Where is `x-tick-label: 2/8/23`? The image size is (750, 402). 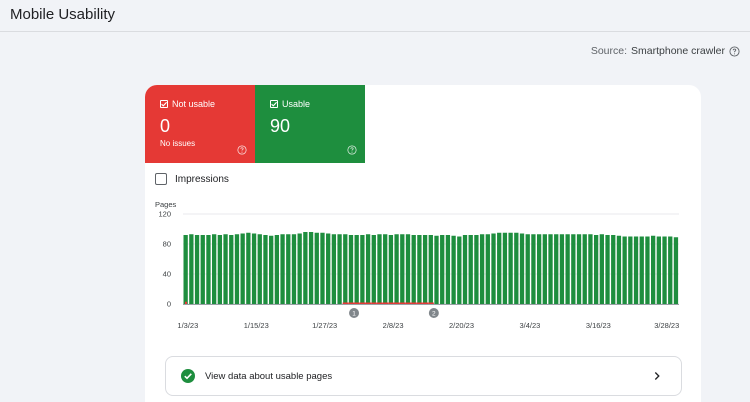 x-tick-label: 2/8/23 is located at coordinates (393, 325).